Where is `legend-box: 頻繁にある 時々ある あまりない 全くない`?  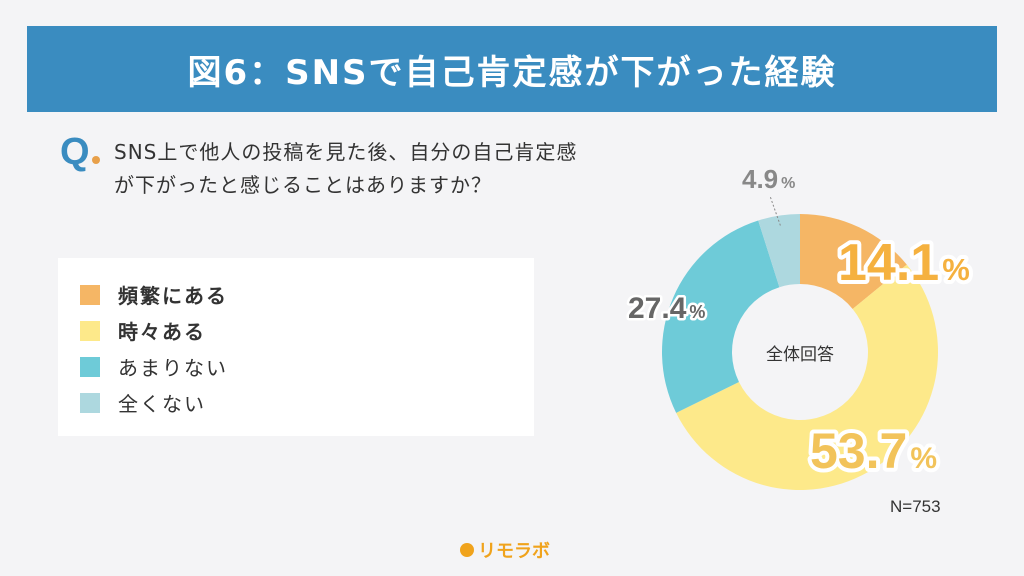
legend-box: 頻繁にある 時々ある あまりない 全くない is located at coordinates (296, 347).